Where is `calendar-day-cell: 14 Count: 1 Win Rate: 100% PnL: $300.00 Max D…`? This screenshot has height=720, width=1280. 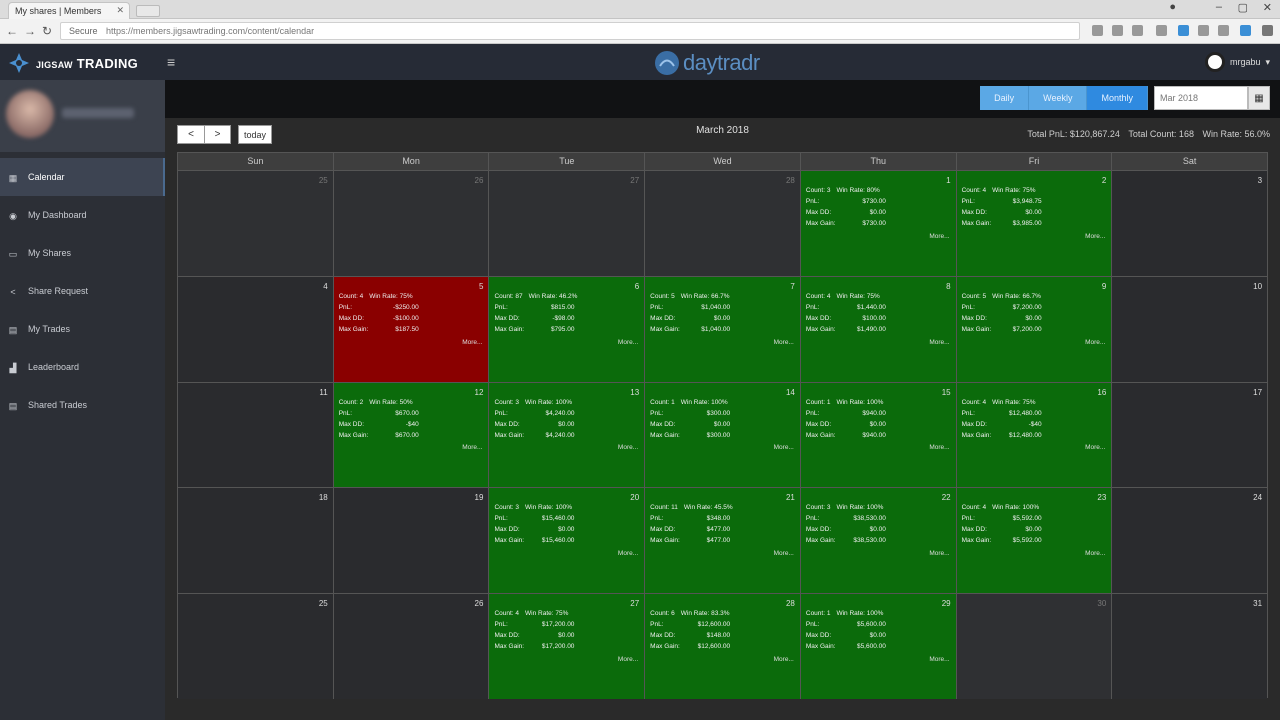 calendar-day-cell: 14 Count: 1 Win Rate: 100% PnL: $300.00 Max D… is located at coordinates (723, 434).